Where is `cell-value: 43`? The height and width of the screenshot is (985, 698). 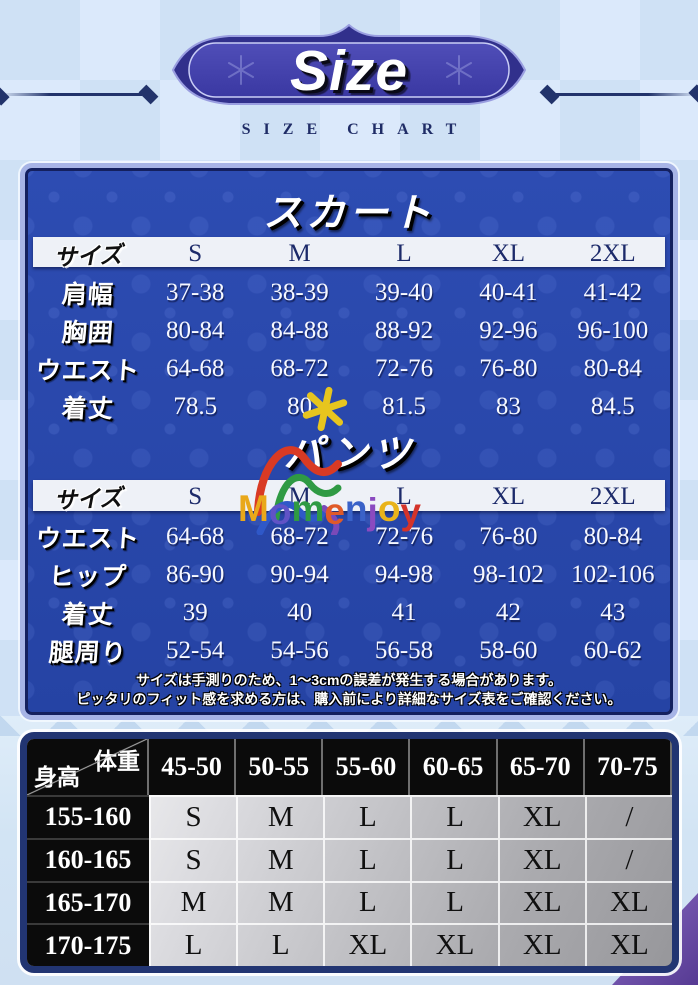 cell-value: 43 is located at coordinates (613, 612).